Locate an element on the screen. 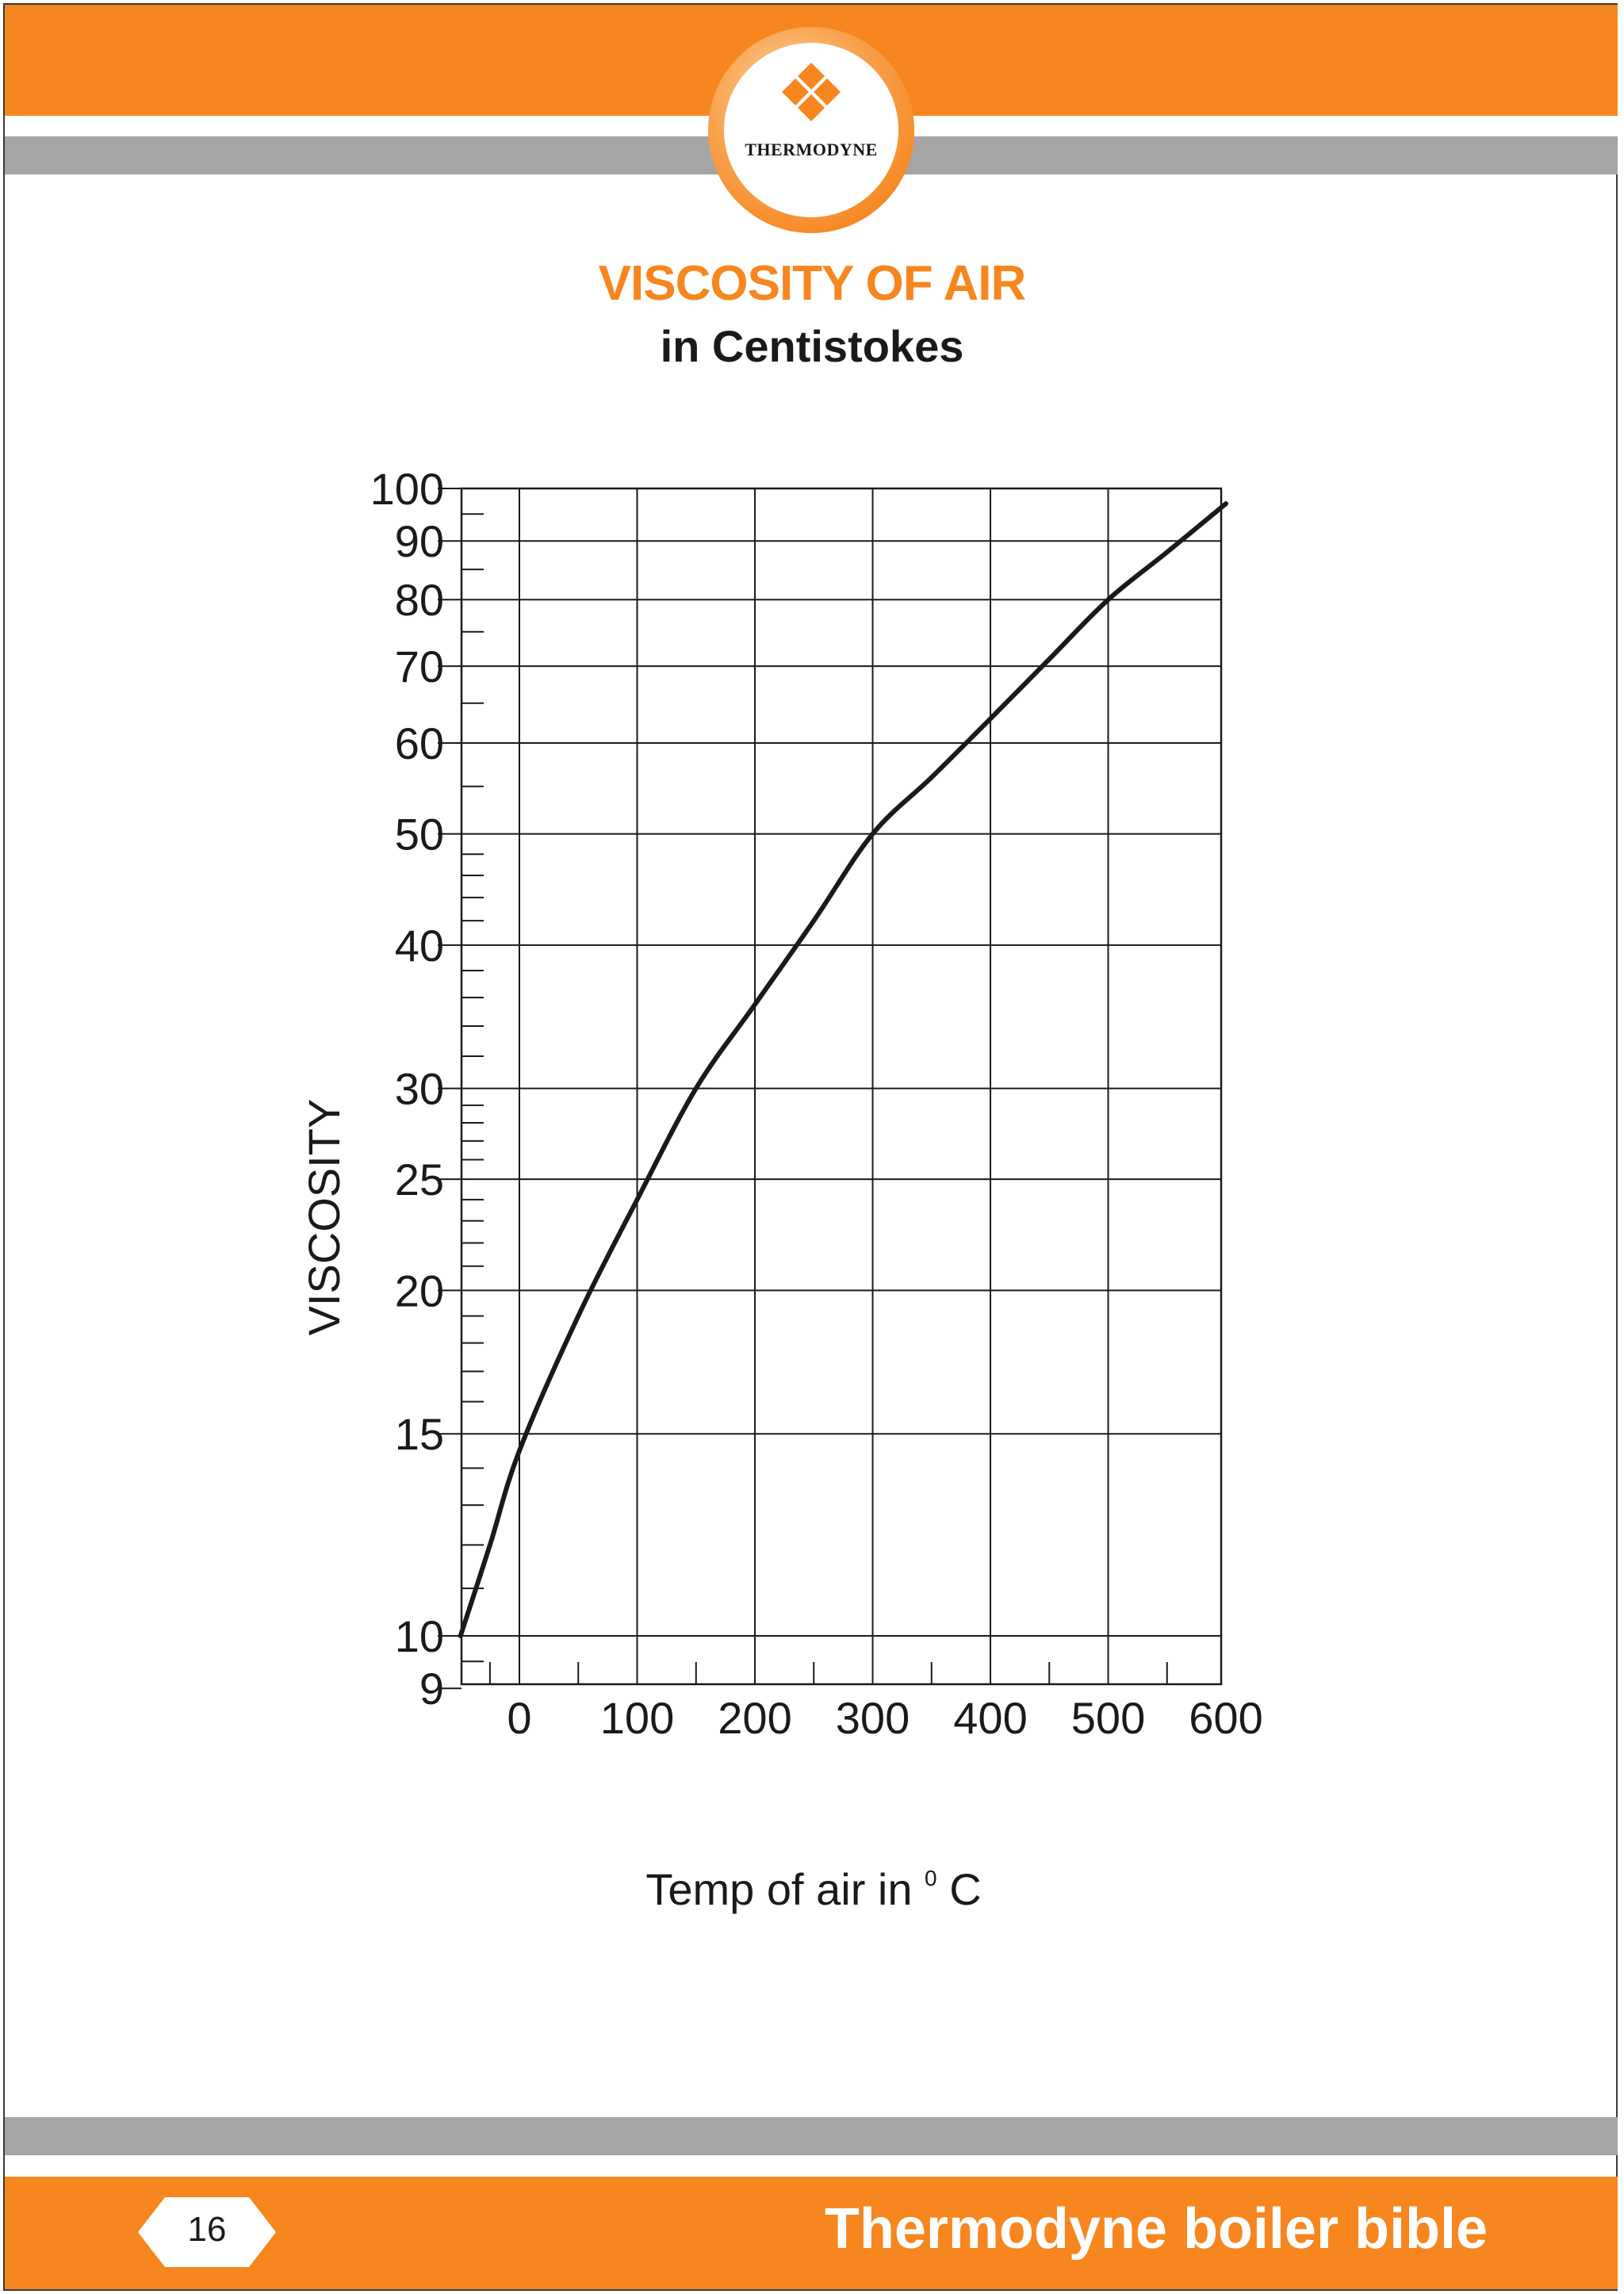 This screenshot has height=2294, width=1624. footer-grey-band is located at coordinates (811, 2136).